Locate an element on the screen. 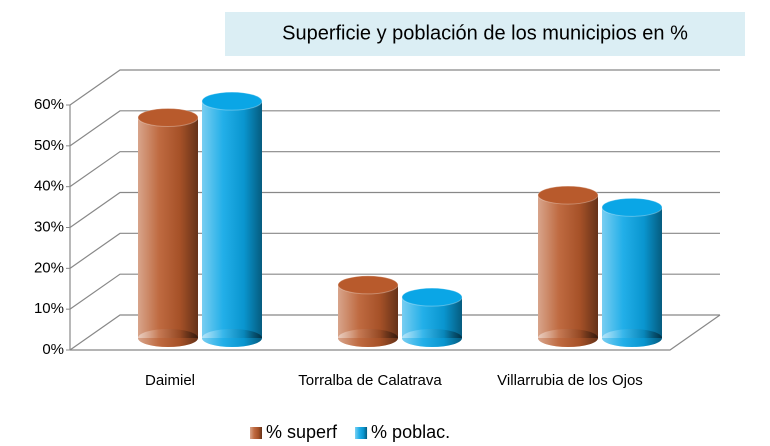 Image resolution: width=770 pixels, height=446 pixels. title-box is located at coordinates (485, 34).